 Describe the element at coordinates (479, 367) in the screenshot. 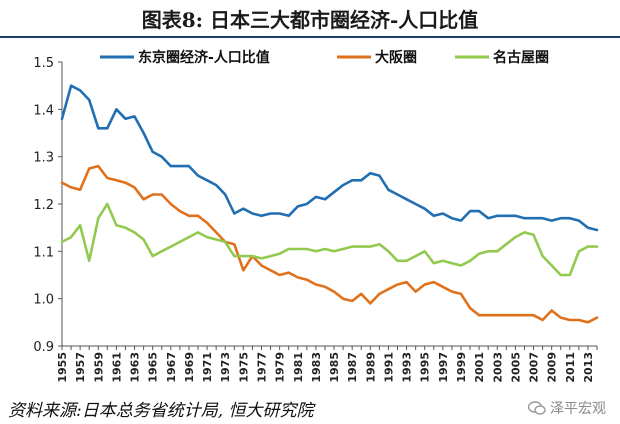

I see `x-tick-label: 2001` at that location.